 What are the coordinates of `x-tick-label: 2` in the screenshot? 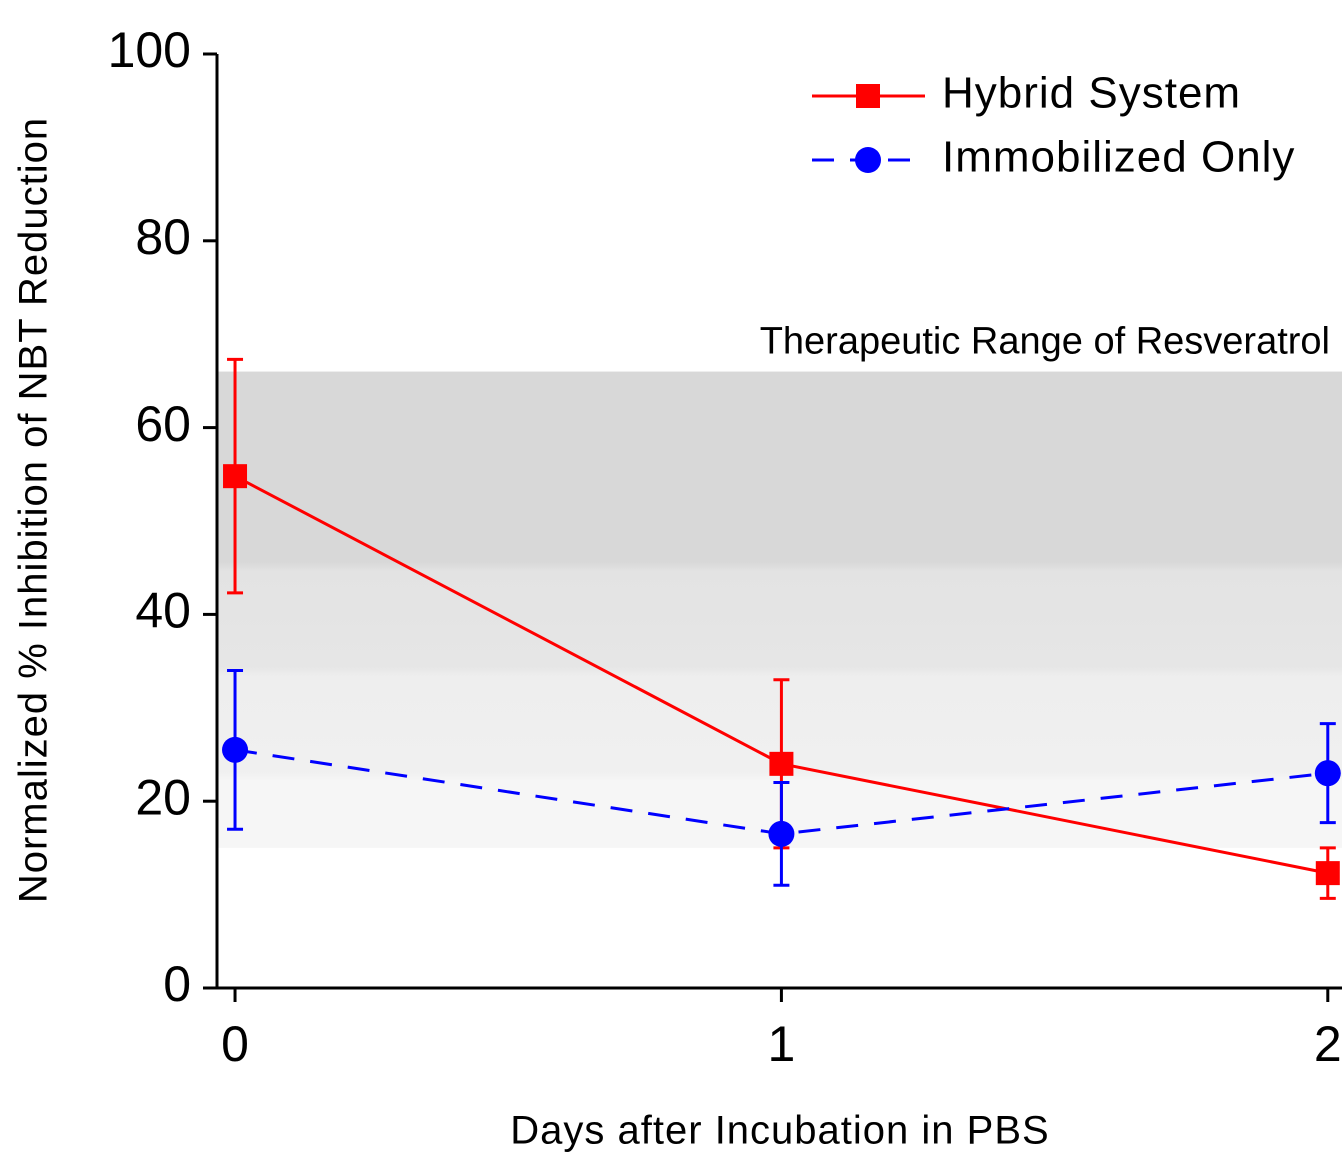 It's located at (1328, 1044).